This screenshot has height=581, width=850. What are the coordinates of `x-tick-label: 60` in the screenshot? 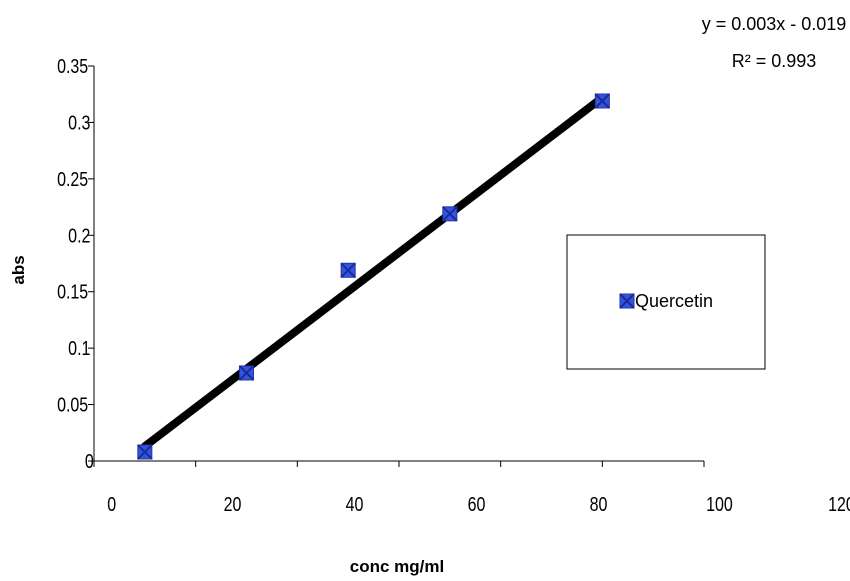 It's located at (477, 504).